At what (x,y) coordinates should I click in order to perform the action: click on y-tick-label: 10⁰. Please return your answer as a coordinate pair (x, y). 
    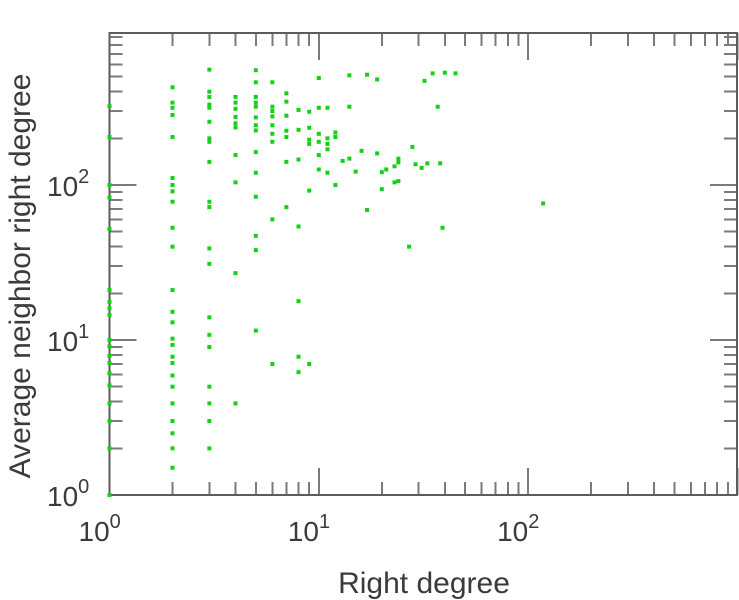
    Looking at the image, I should click on (68, 494).